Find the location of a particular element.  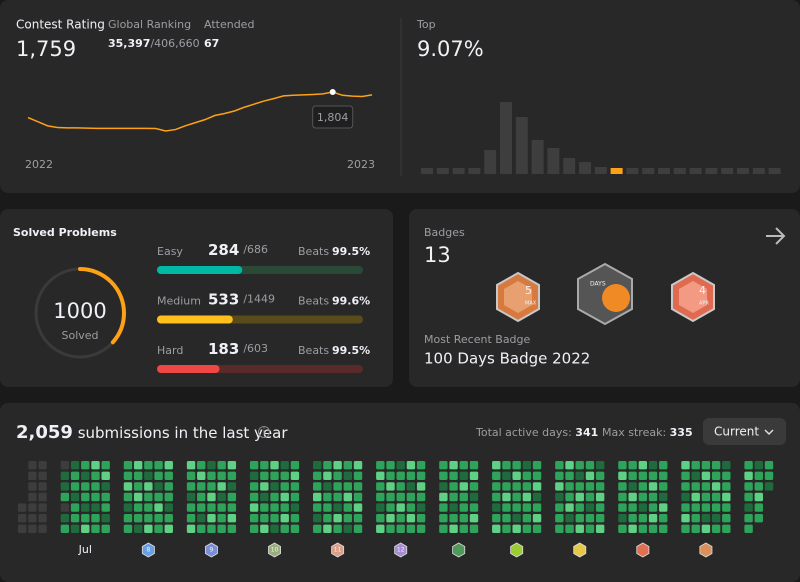

month-label: 11 is located at coordinates (338, 550).